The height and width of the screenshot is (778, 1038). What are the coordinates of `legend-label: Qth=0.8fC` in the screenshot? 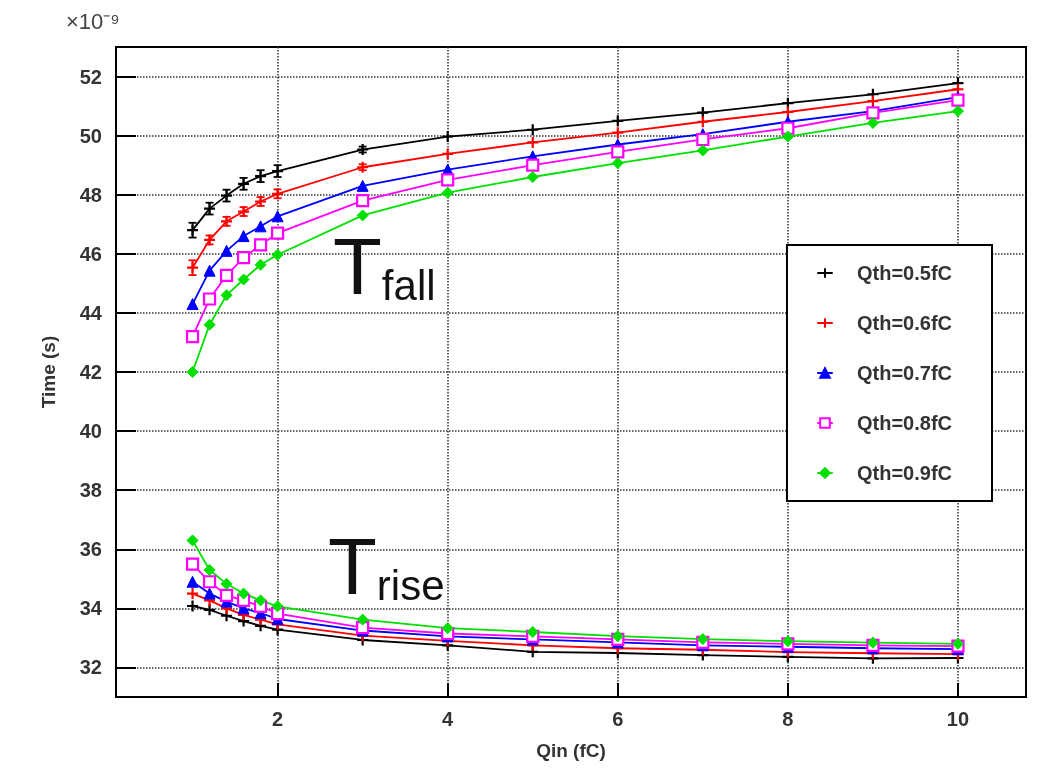 It's located at (904, 423).